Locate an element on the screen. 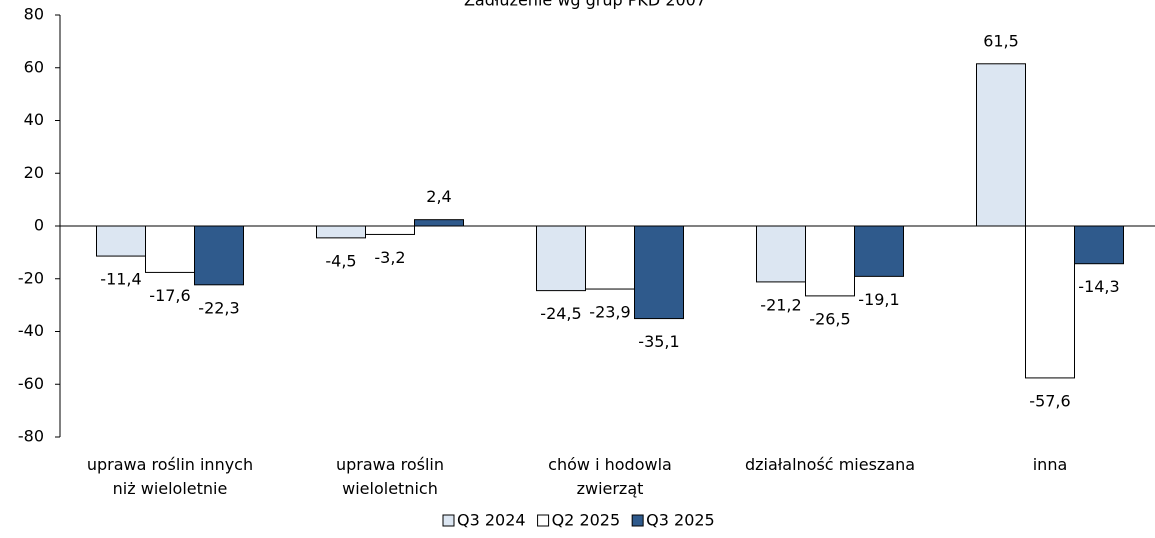 The image size is (1155, 538). y-tick-label: -60 is located at coordinates (31, 383).